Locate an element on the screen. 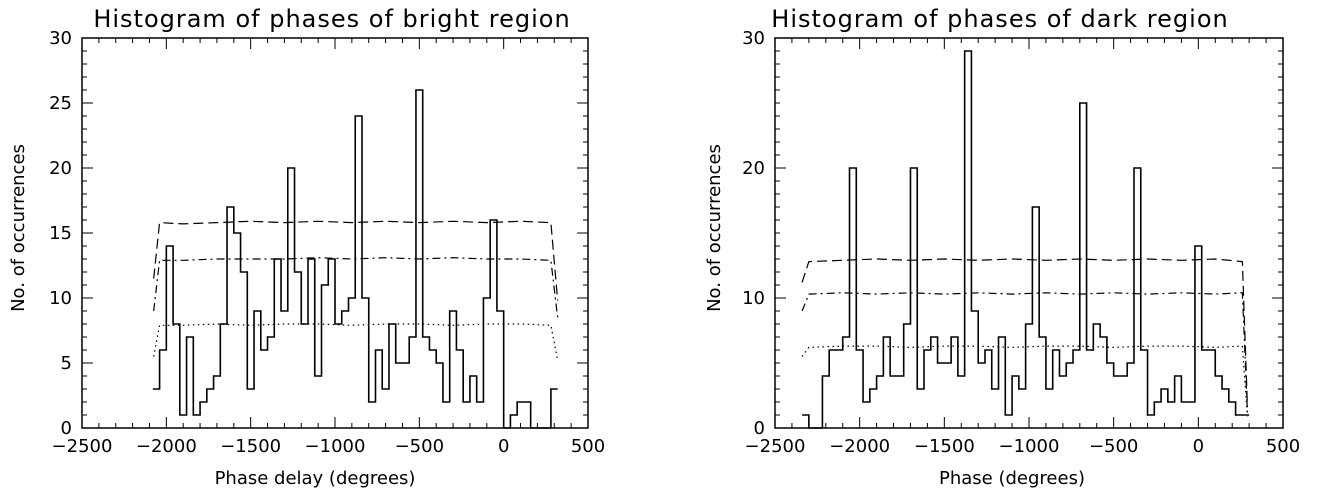 This screenshot has width=1335, height=495. chart-title: Histogram of phases of dark region is located at coordinates (999, 19).